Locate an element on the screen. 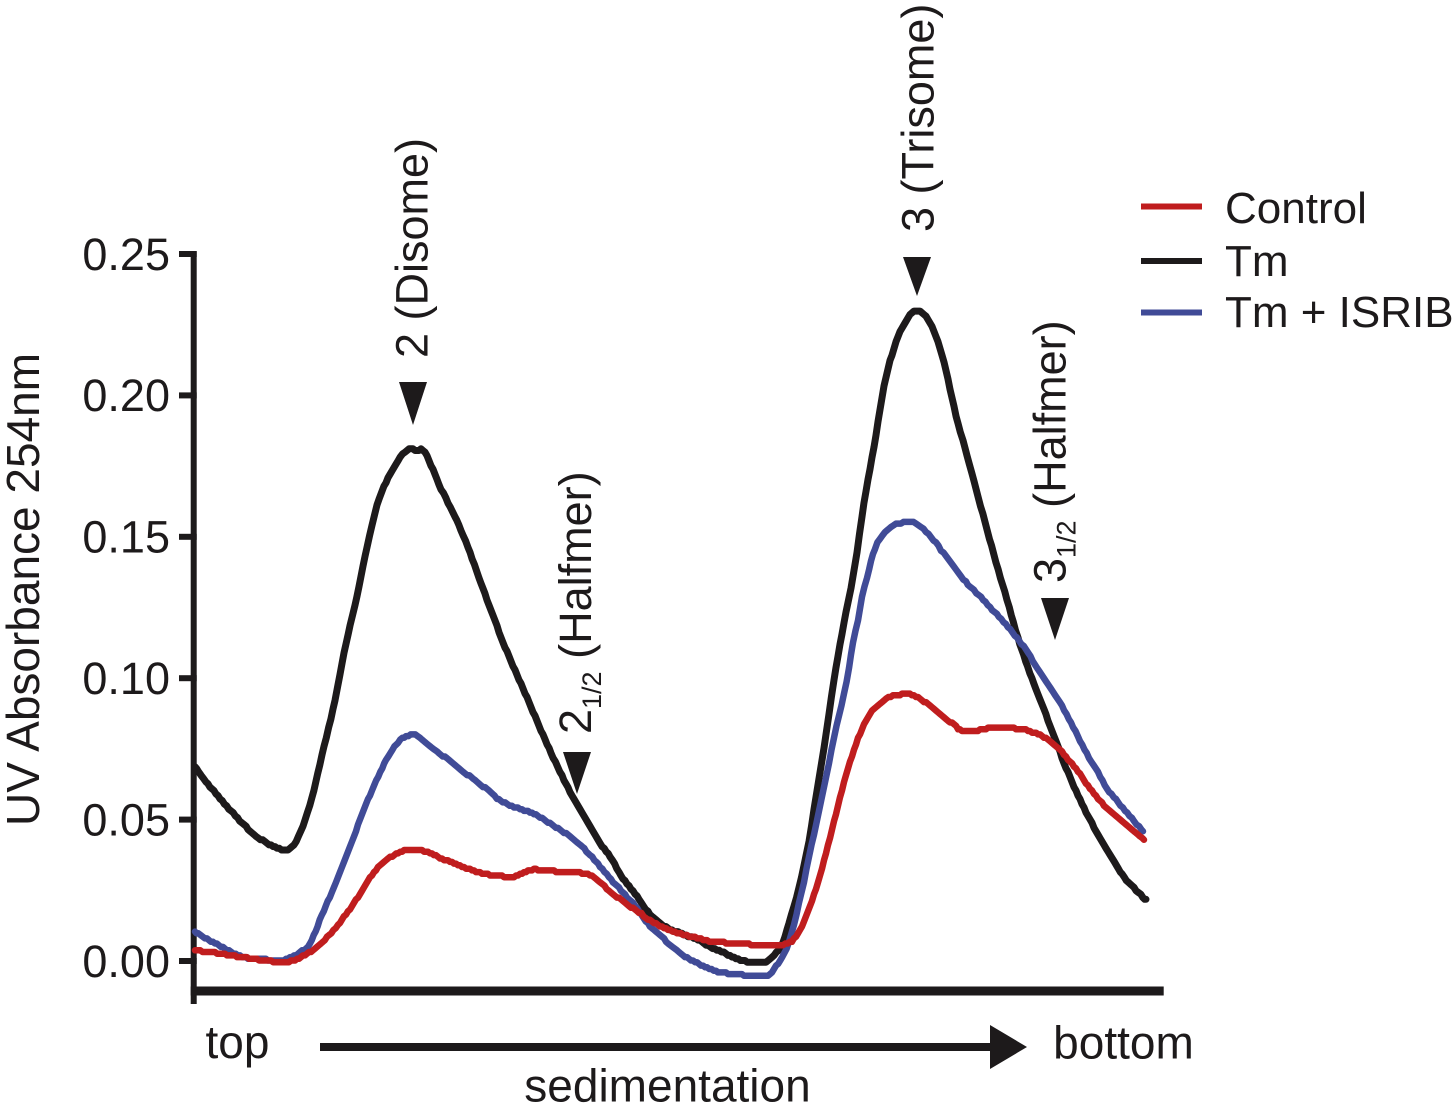 The width and height of the screenshot is (1452, 1111). svg-text: Control is located at coordinates (1296, 208).